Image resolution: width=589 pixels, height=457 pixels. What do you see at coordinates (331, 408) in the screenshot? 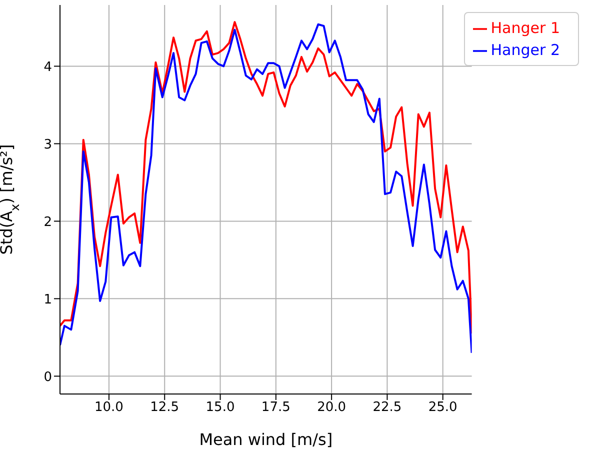
I see `x-tick-label: 20.0` at bounding box center [331, 408].